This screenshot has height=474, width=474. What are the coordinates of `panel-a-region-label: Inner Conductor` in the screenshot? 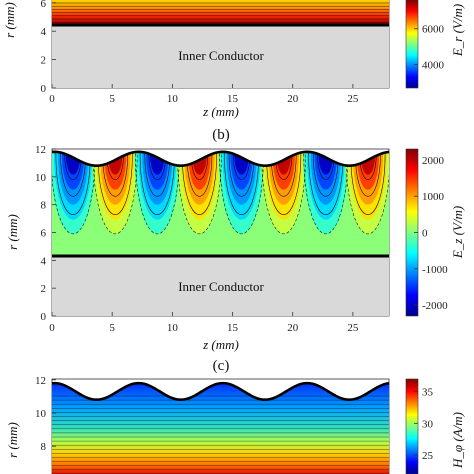 It's located at (221, 55).